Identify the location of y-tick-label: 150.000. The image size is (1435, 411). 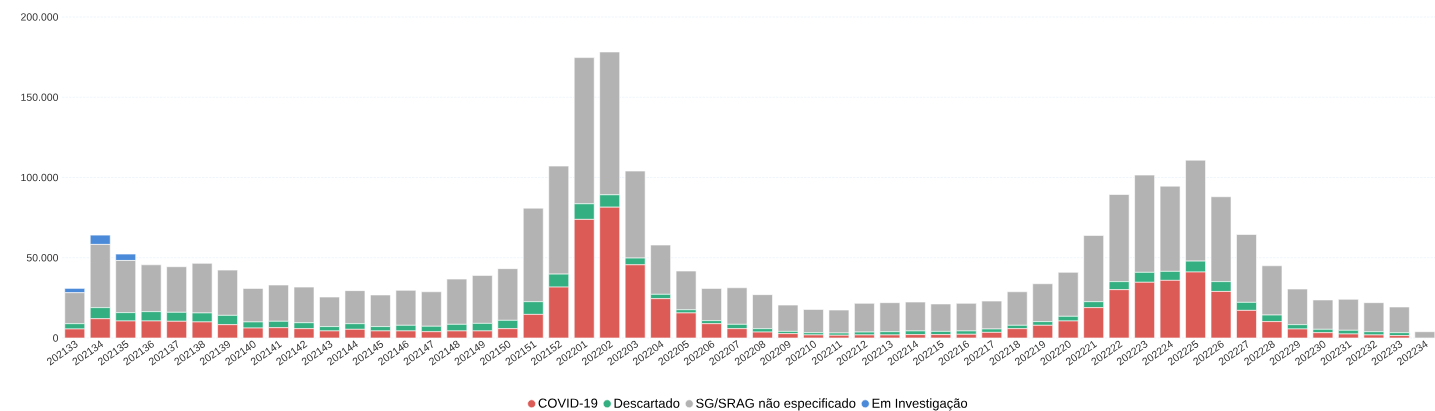
(40, 97).